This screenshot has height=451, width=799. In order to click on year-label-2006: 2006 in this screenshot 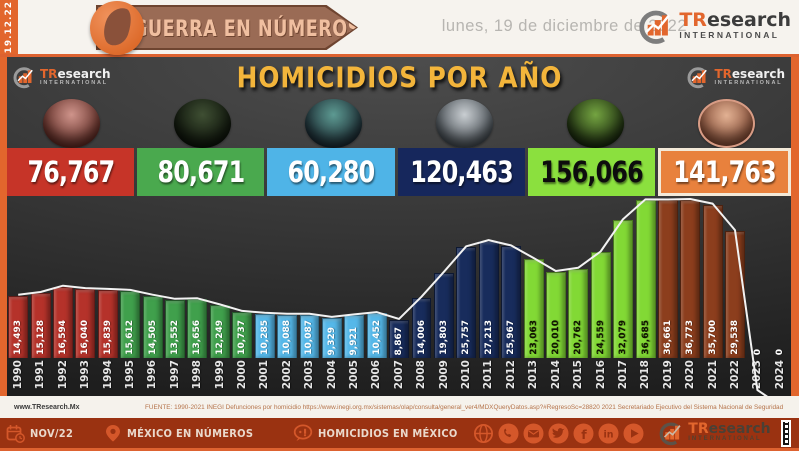, I will do `click(376, 375)`.